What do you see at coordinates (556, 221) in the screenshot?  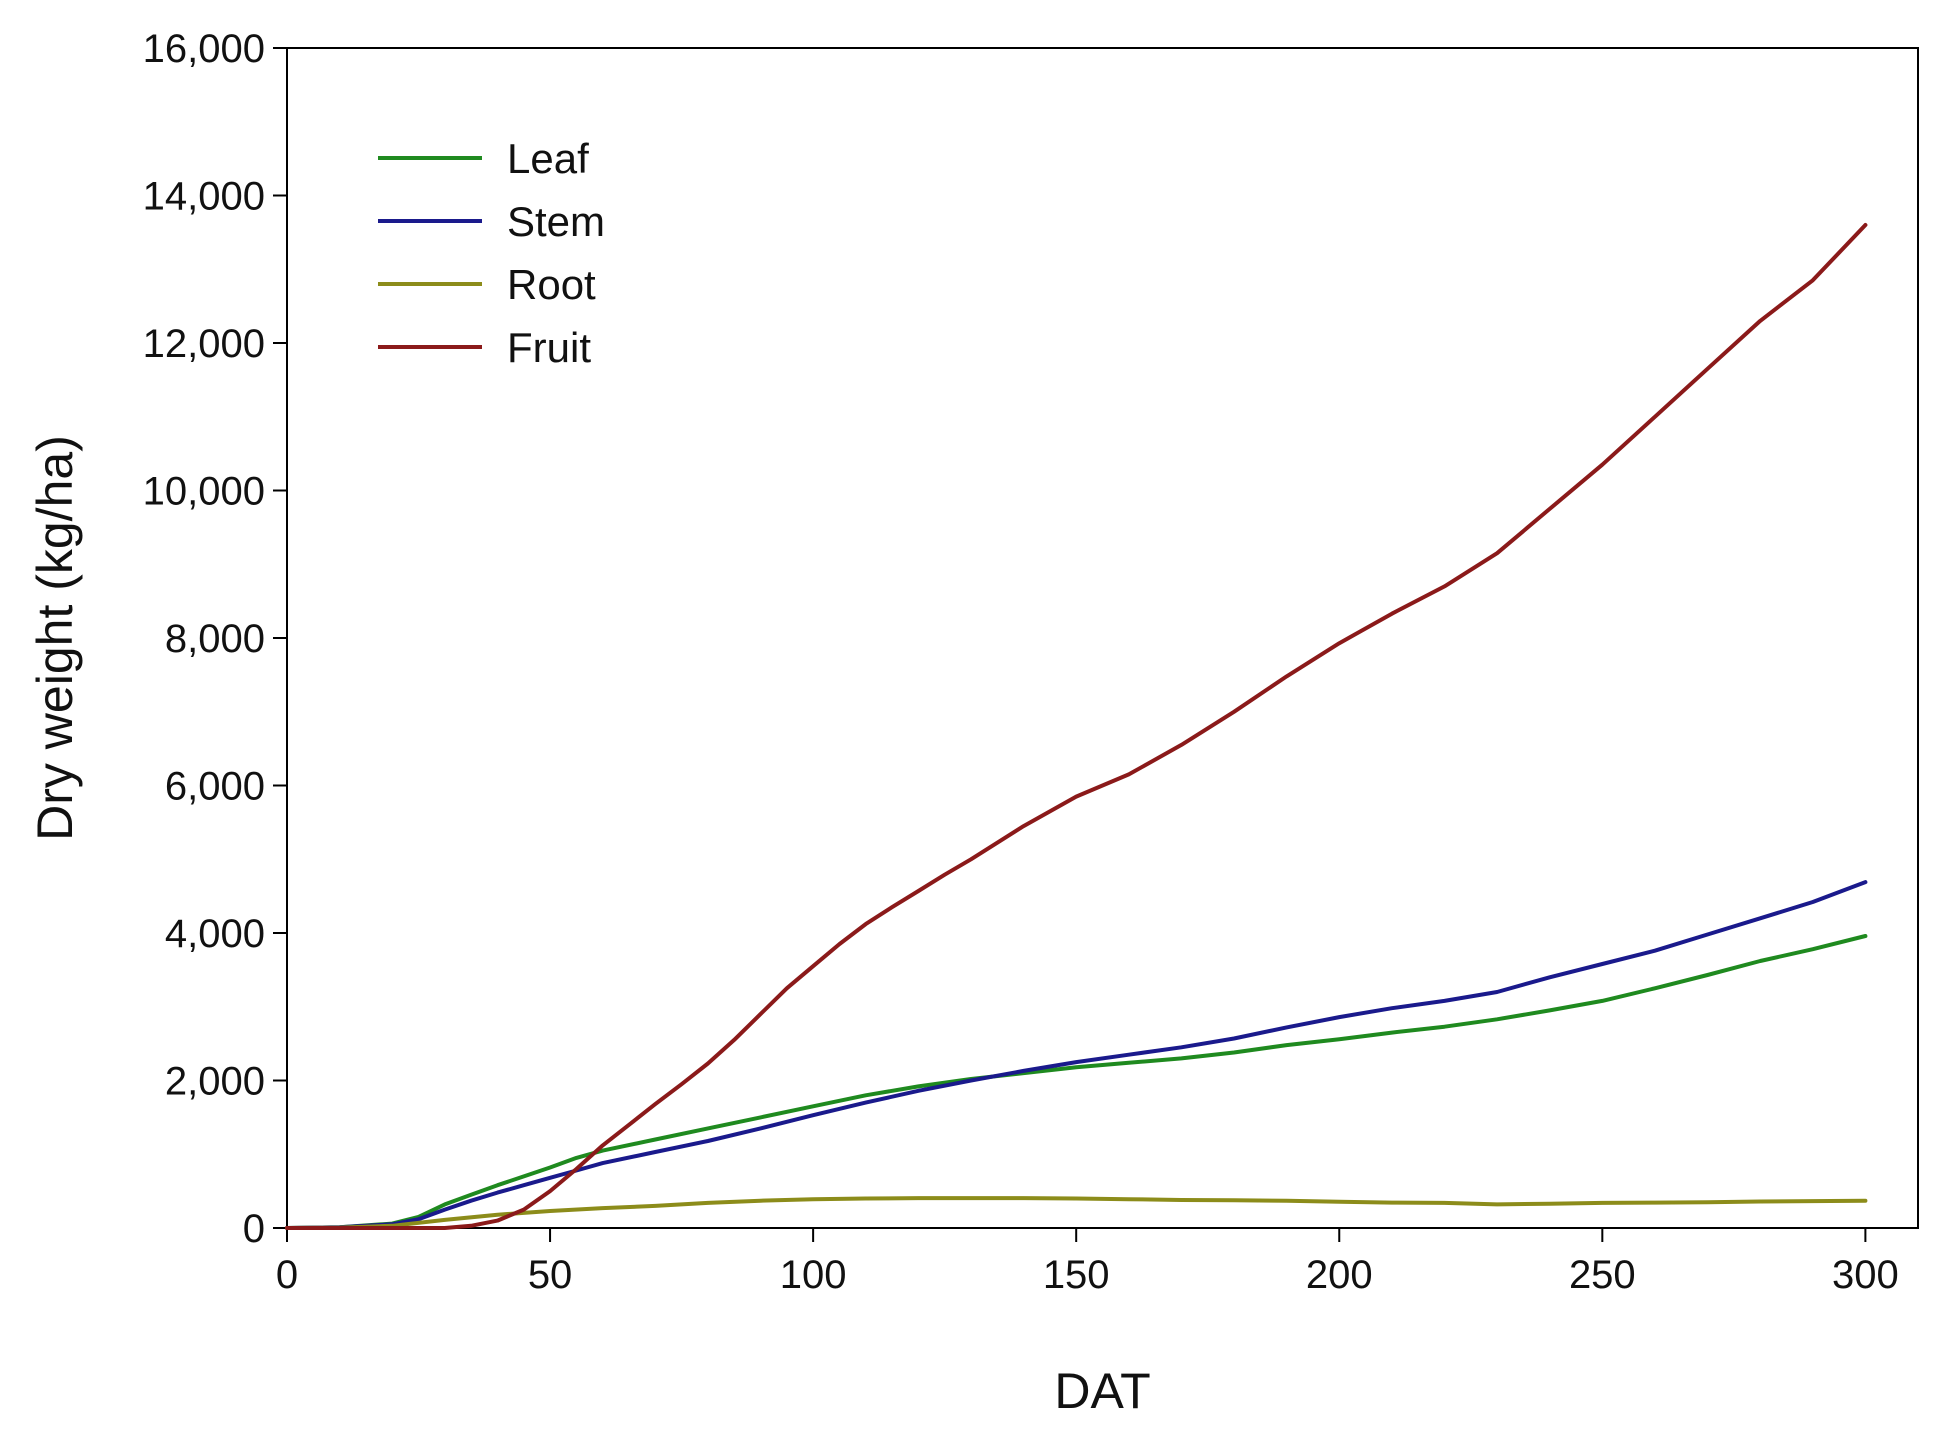 I see `legend-label-stem: Stem` at bounding box center [556, 221].